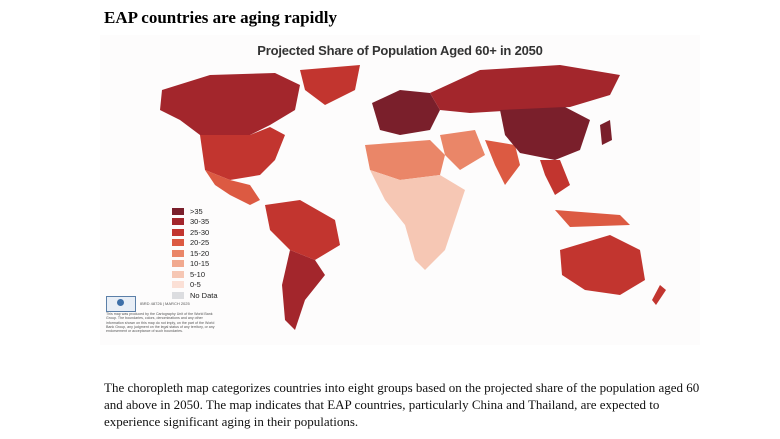 The image size is (780, 439). Describe the element at coordinates (200, 232) in the screenshot. I see `legend-label: 25-30` at that location.